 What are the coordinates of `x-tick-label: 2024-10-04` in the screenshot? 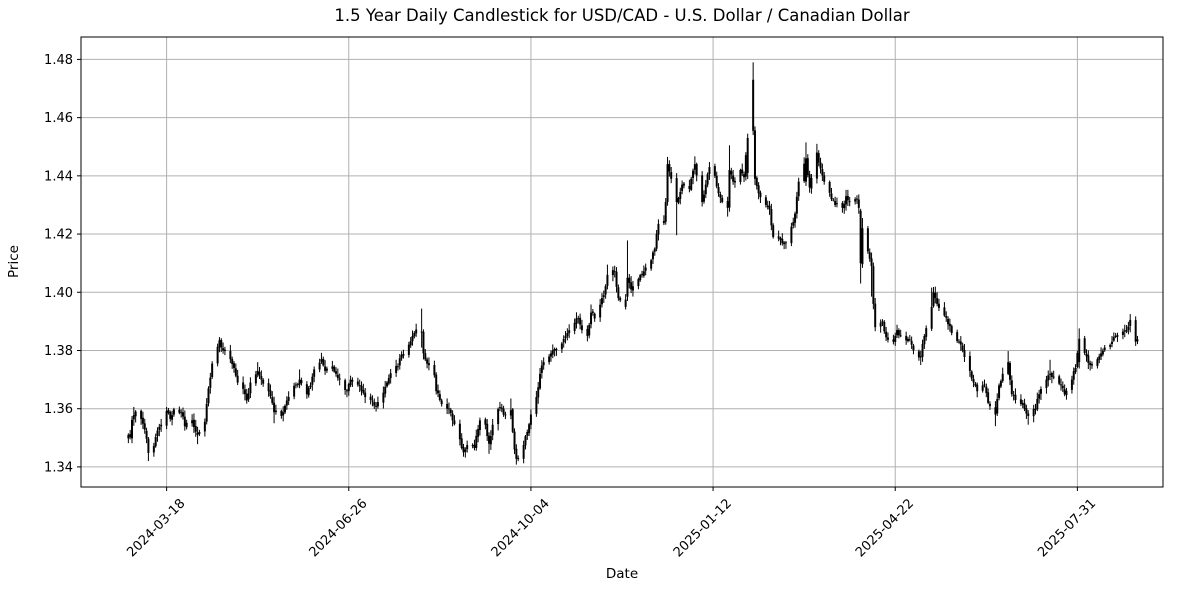 It's located at (521, 528).